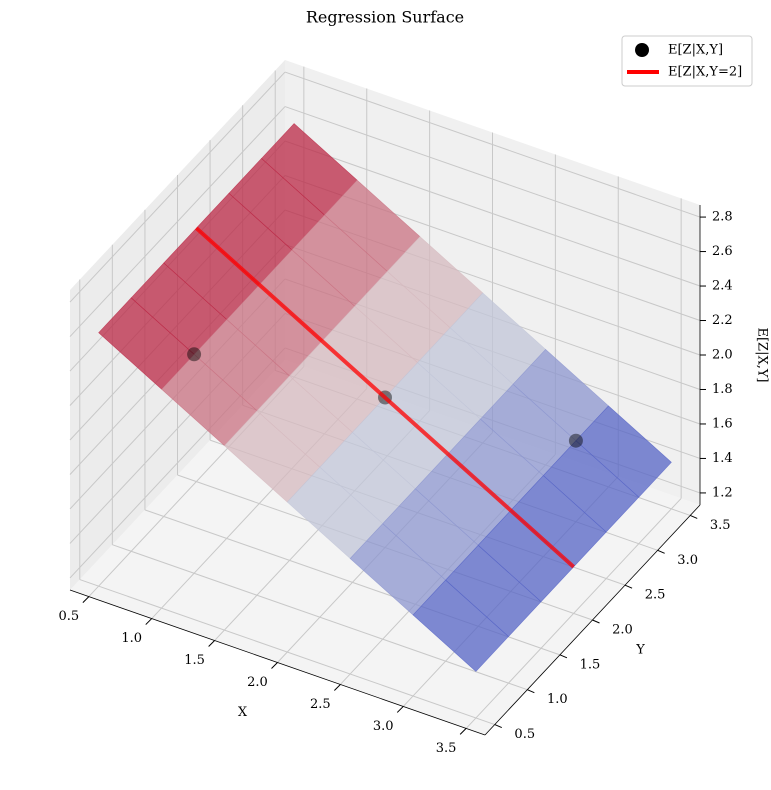 The width and height of the screenshot is (771, 790). I want to click on x-tick-label: 3.0, so click(383, 726).